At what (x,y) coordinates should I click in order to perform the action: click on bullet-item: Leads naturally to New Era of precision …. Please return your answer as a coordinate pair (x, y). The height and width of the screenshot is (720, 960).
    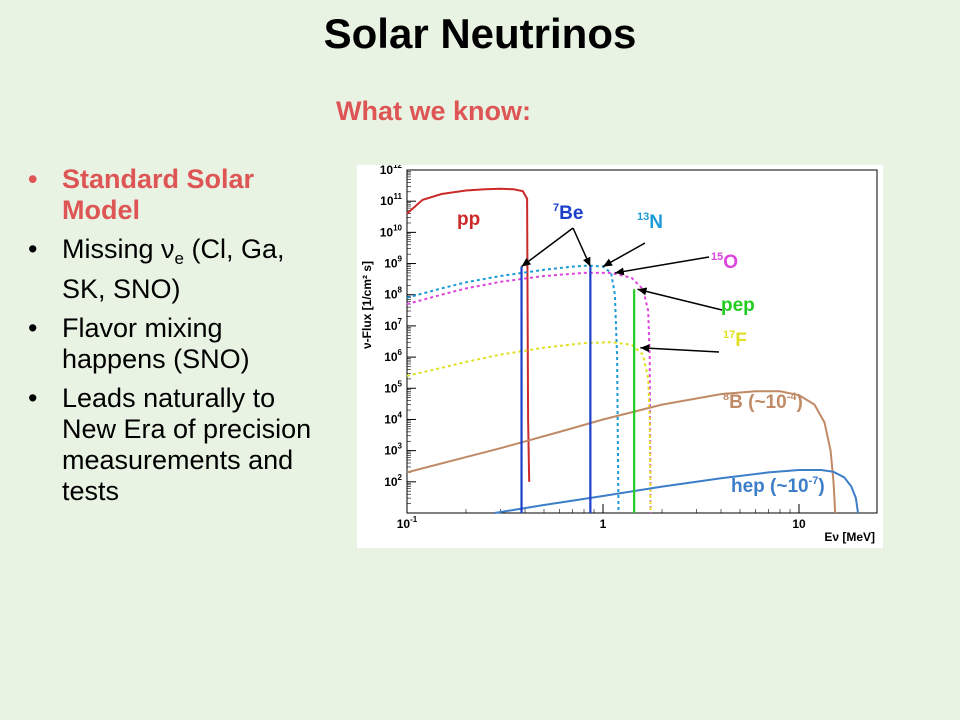
    Looking at the image, I should click on (174, 445).